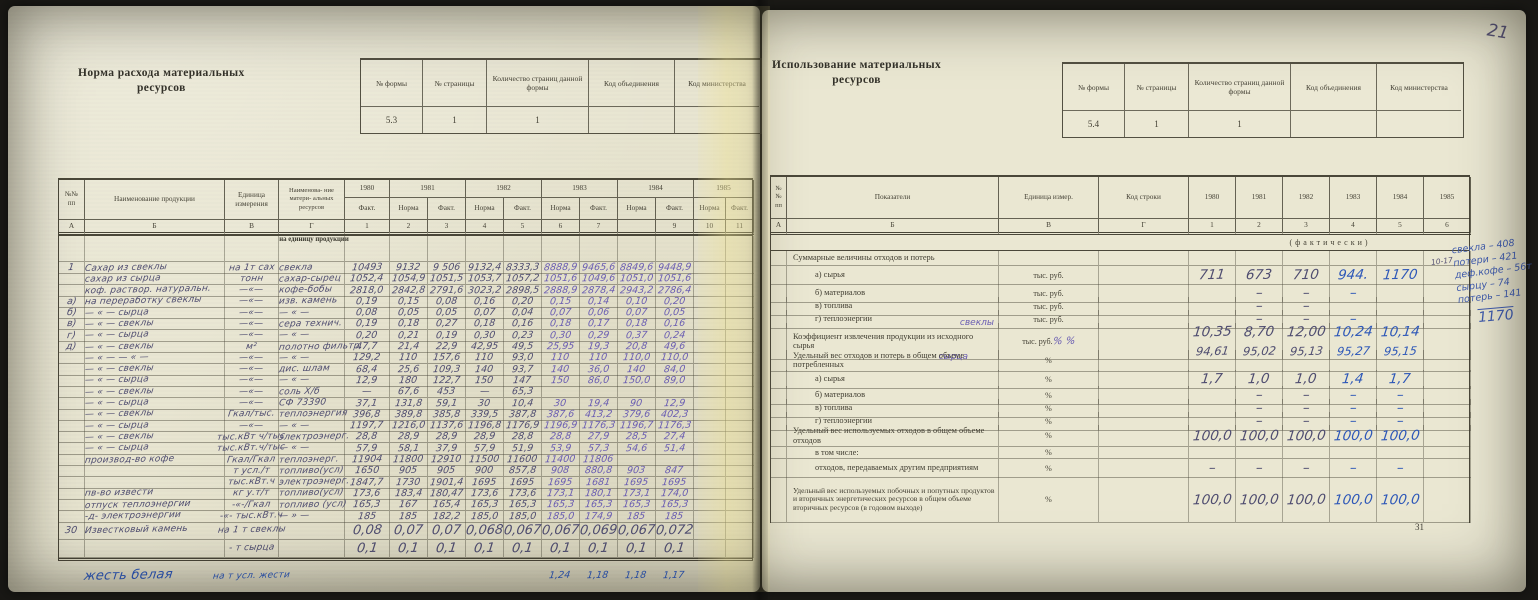  Describe the element at coordinates (447, 460) in the screenshot. I see `value-cell: 12910` at that location.